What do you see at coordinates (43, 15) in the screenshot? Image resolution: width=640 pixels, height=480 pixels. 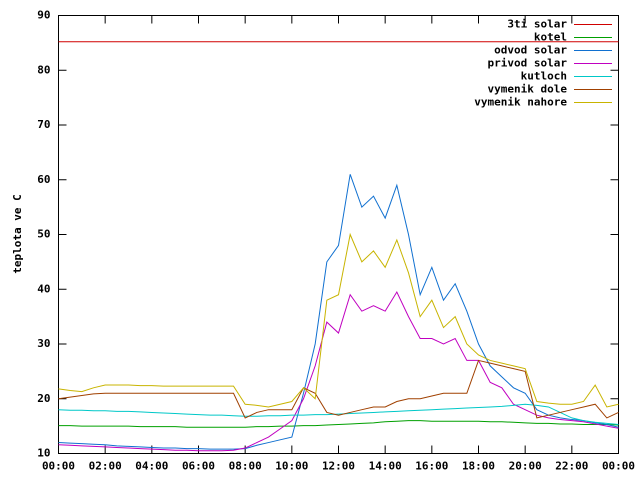 I see `y-tick-label: 90` at bounding box center [43, 15].